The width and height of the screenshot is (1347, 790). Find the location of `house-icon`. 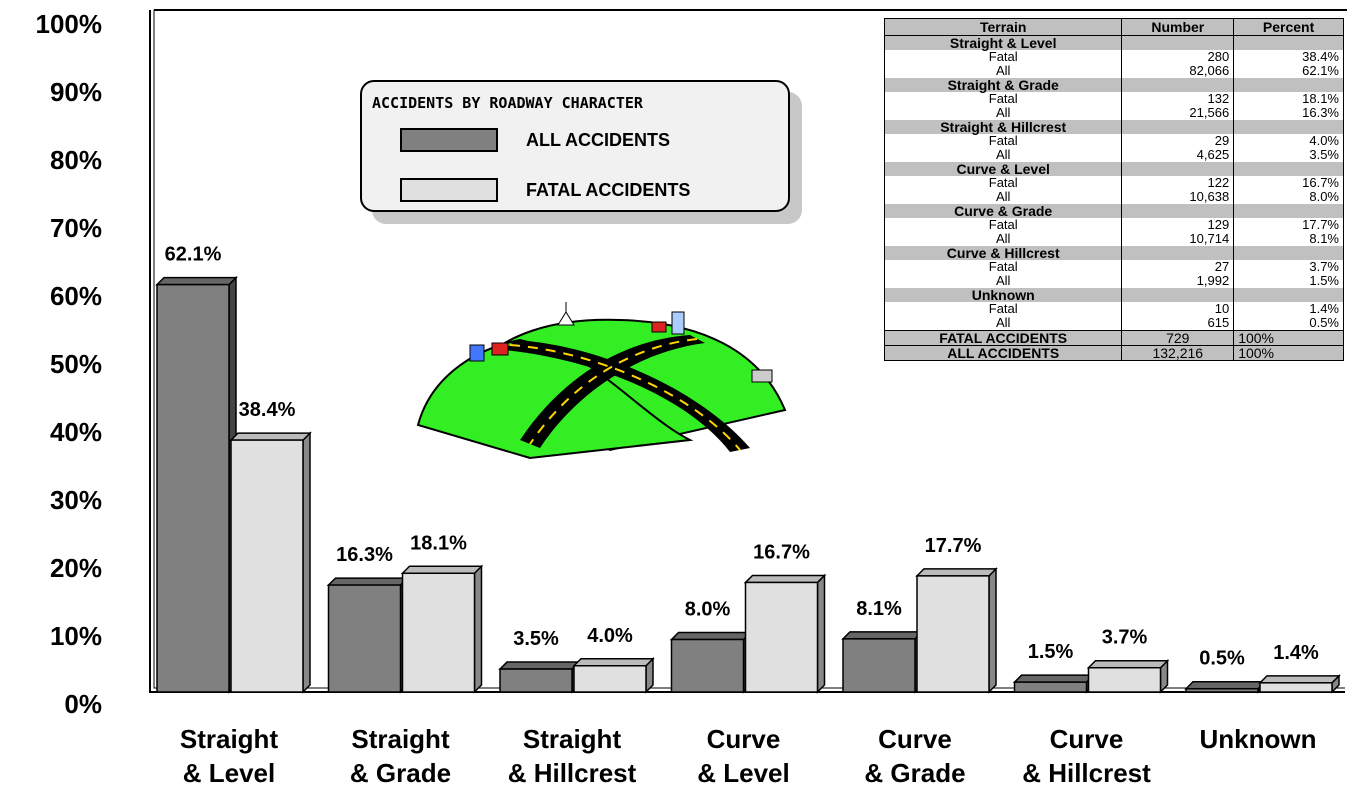

house-icon is located at coordinates (477, 353).